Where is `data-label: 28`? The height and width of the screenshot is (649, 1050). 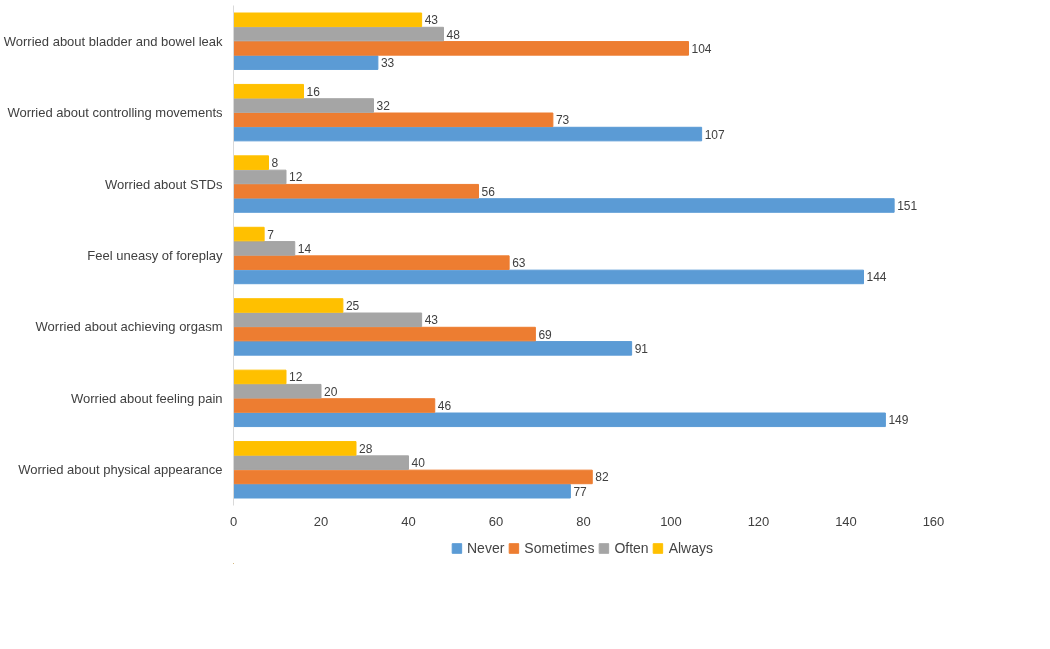 data-label: 28 is located at coordinates (366, 448).